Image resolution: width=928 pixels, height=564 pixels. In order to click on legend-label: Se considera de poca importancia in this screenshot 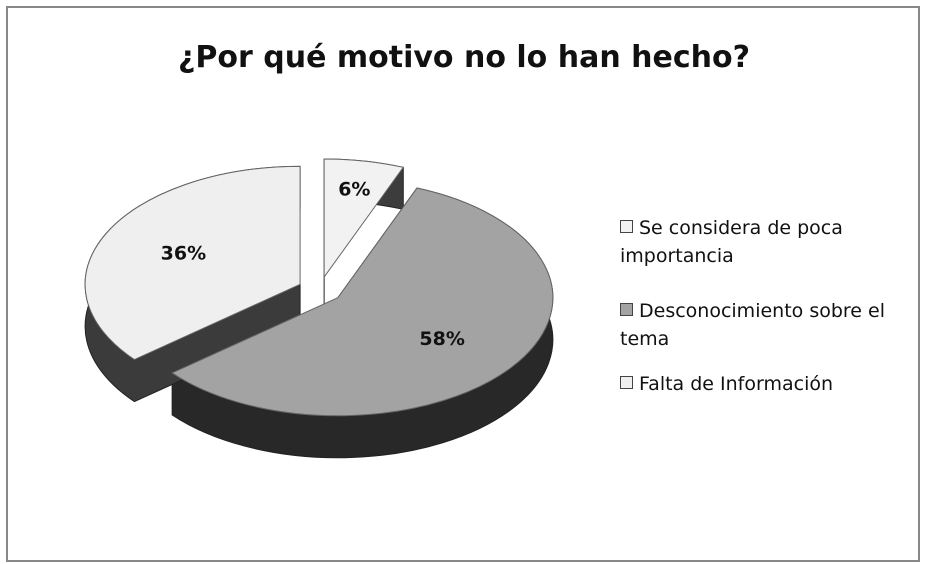, I will do `click(731, 242)`.